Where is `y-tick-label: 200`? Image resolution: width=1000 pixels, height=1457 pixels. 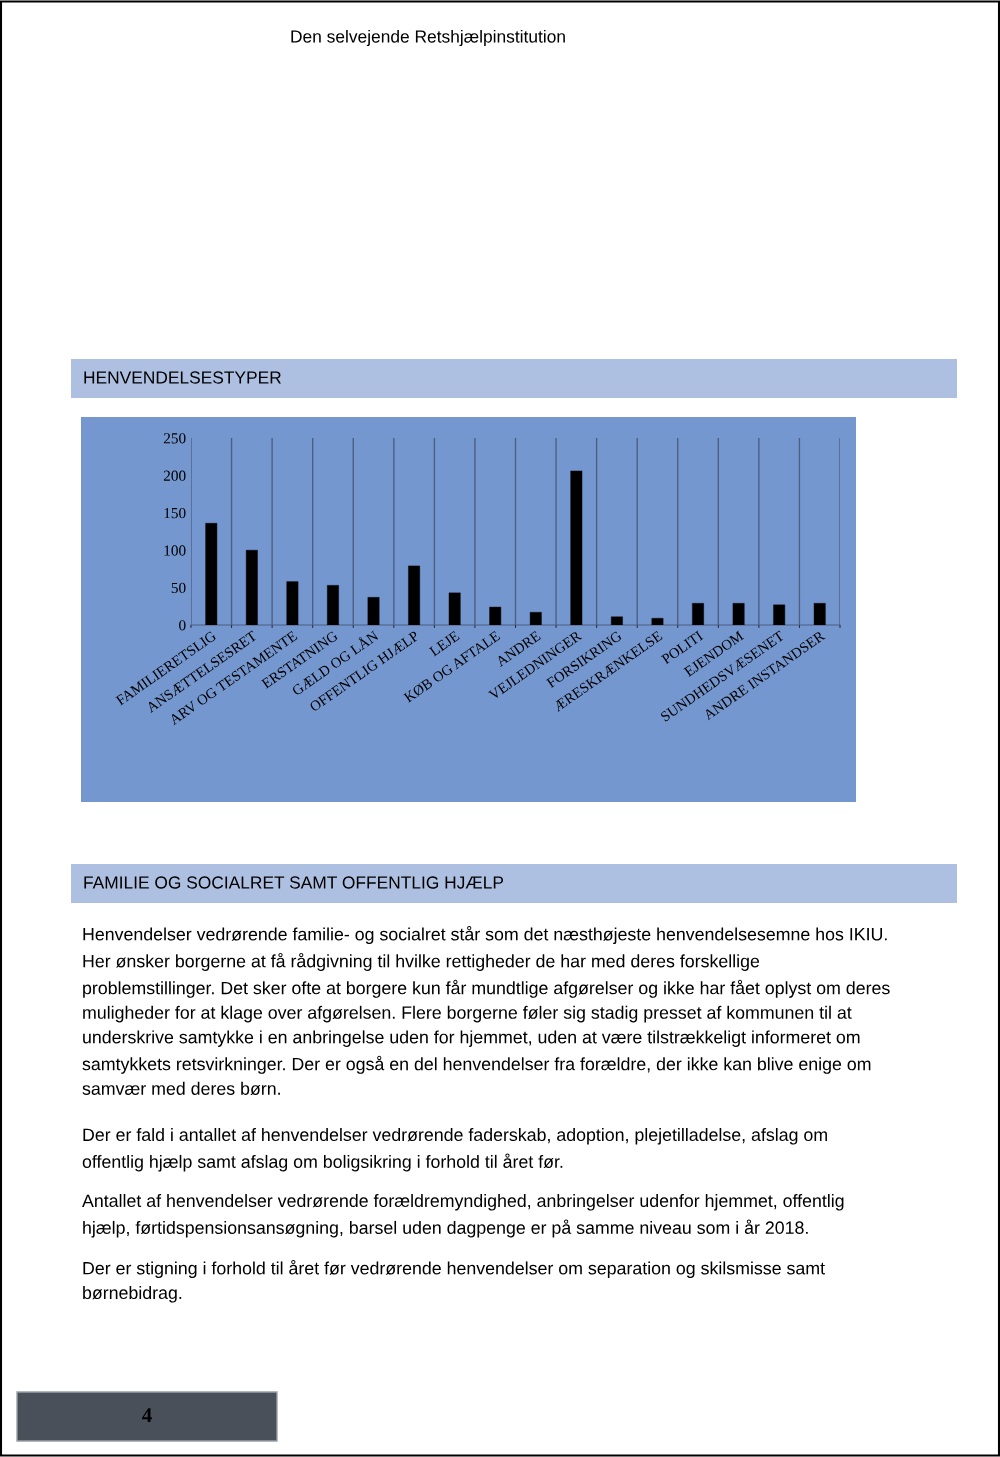
y-tick-label: 200 is located at coordinates (174, 475).